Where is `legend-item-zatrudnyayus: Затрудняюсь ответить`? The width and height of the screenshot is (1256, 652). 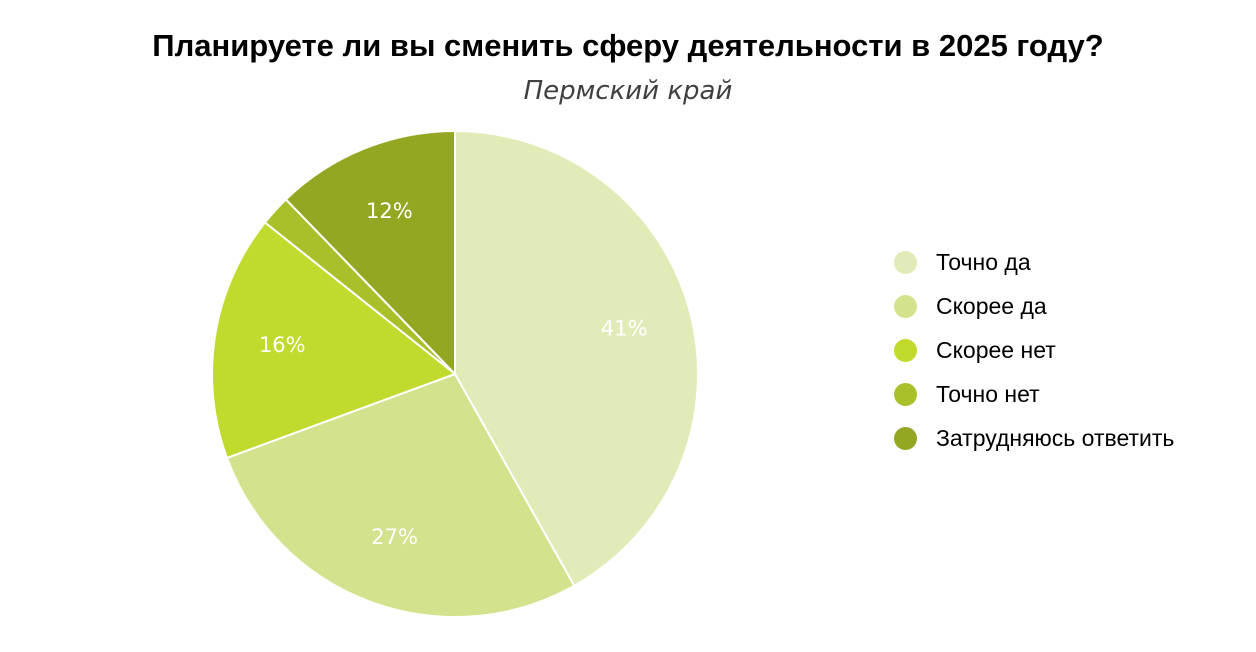 legend-item-zatrudnyayus: Затрудняюсь ответить is located at coordinates (1034, 438).